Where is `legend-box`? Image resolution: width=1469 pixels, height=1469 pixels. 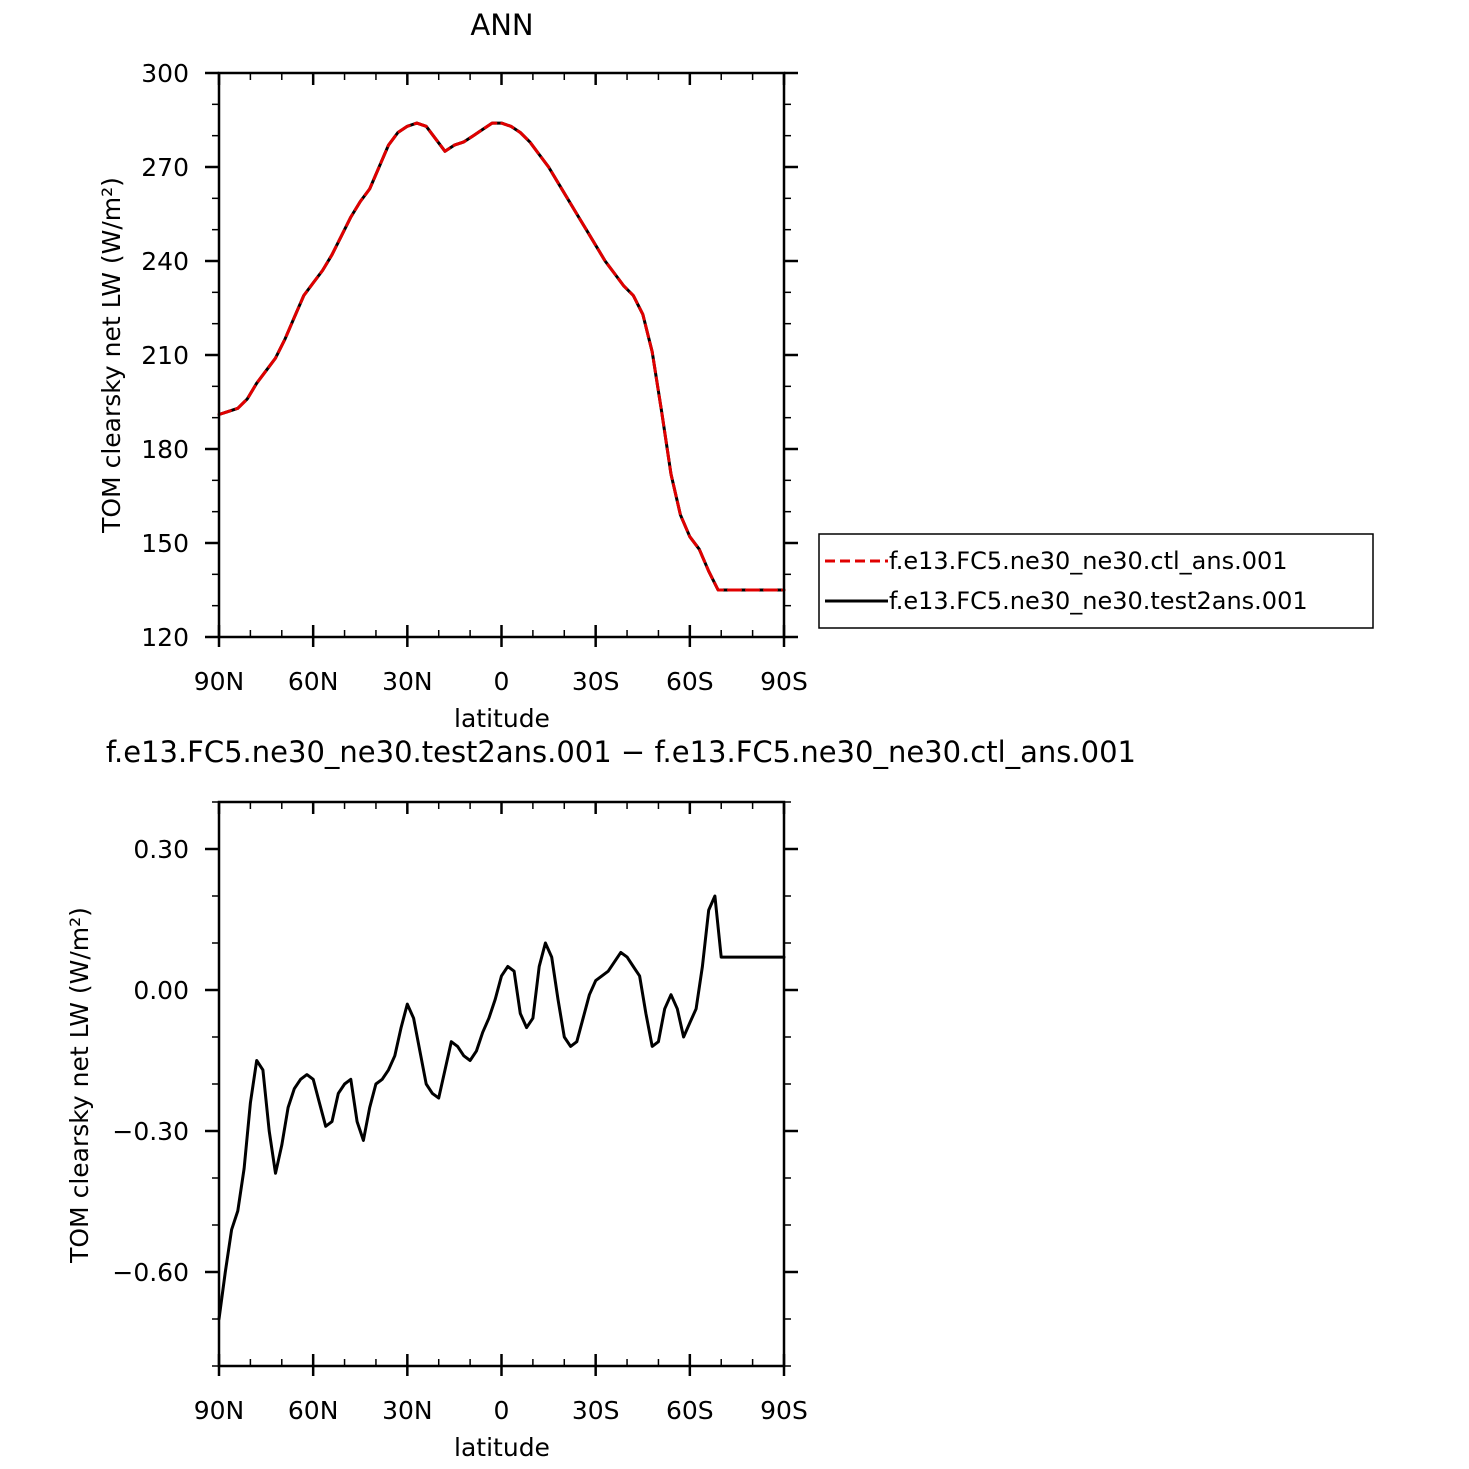 legend-box is located at coordinates (1096, 581).